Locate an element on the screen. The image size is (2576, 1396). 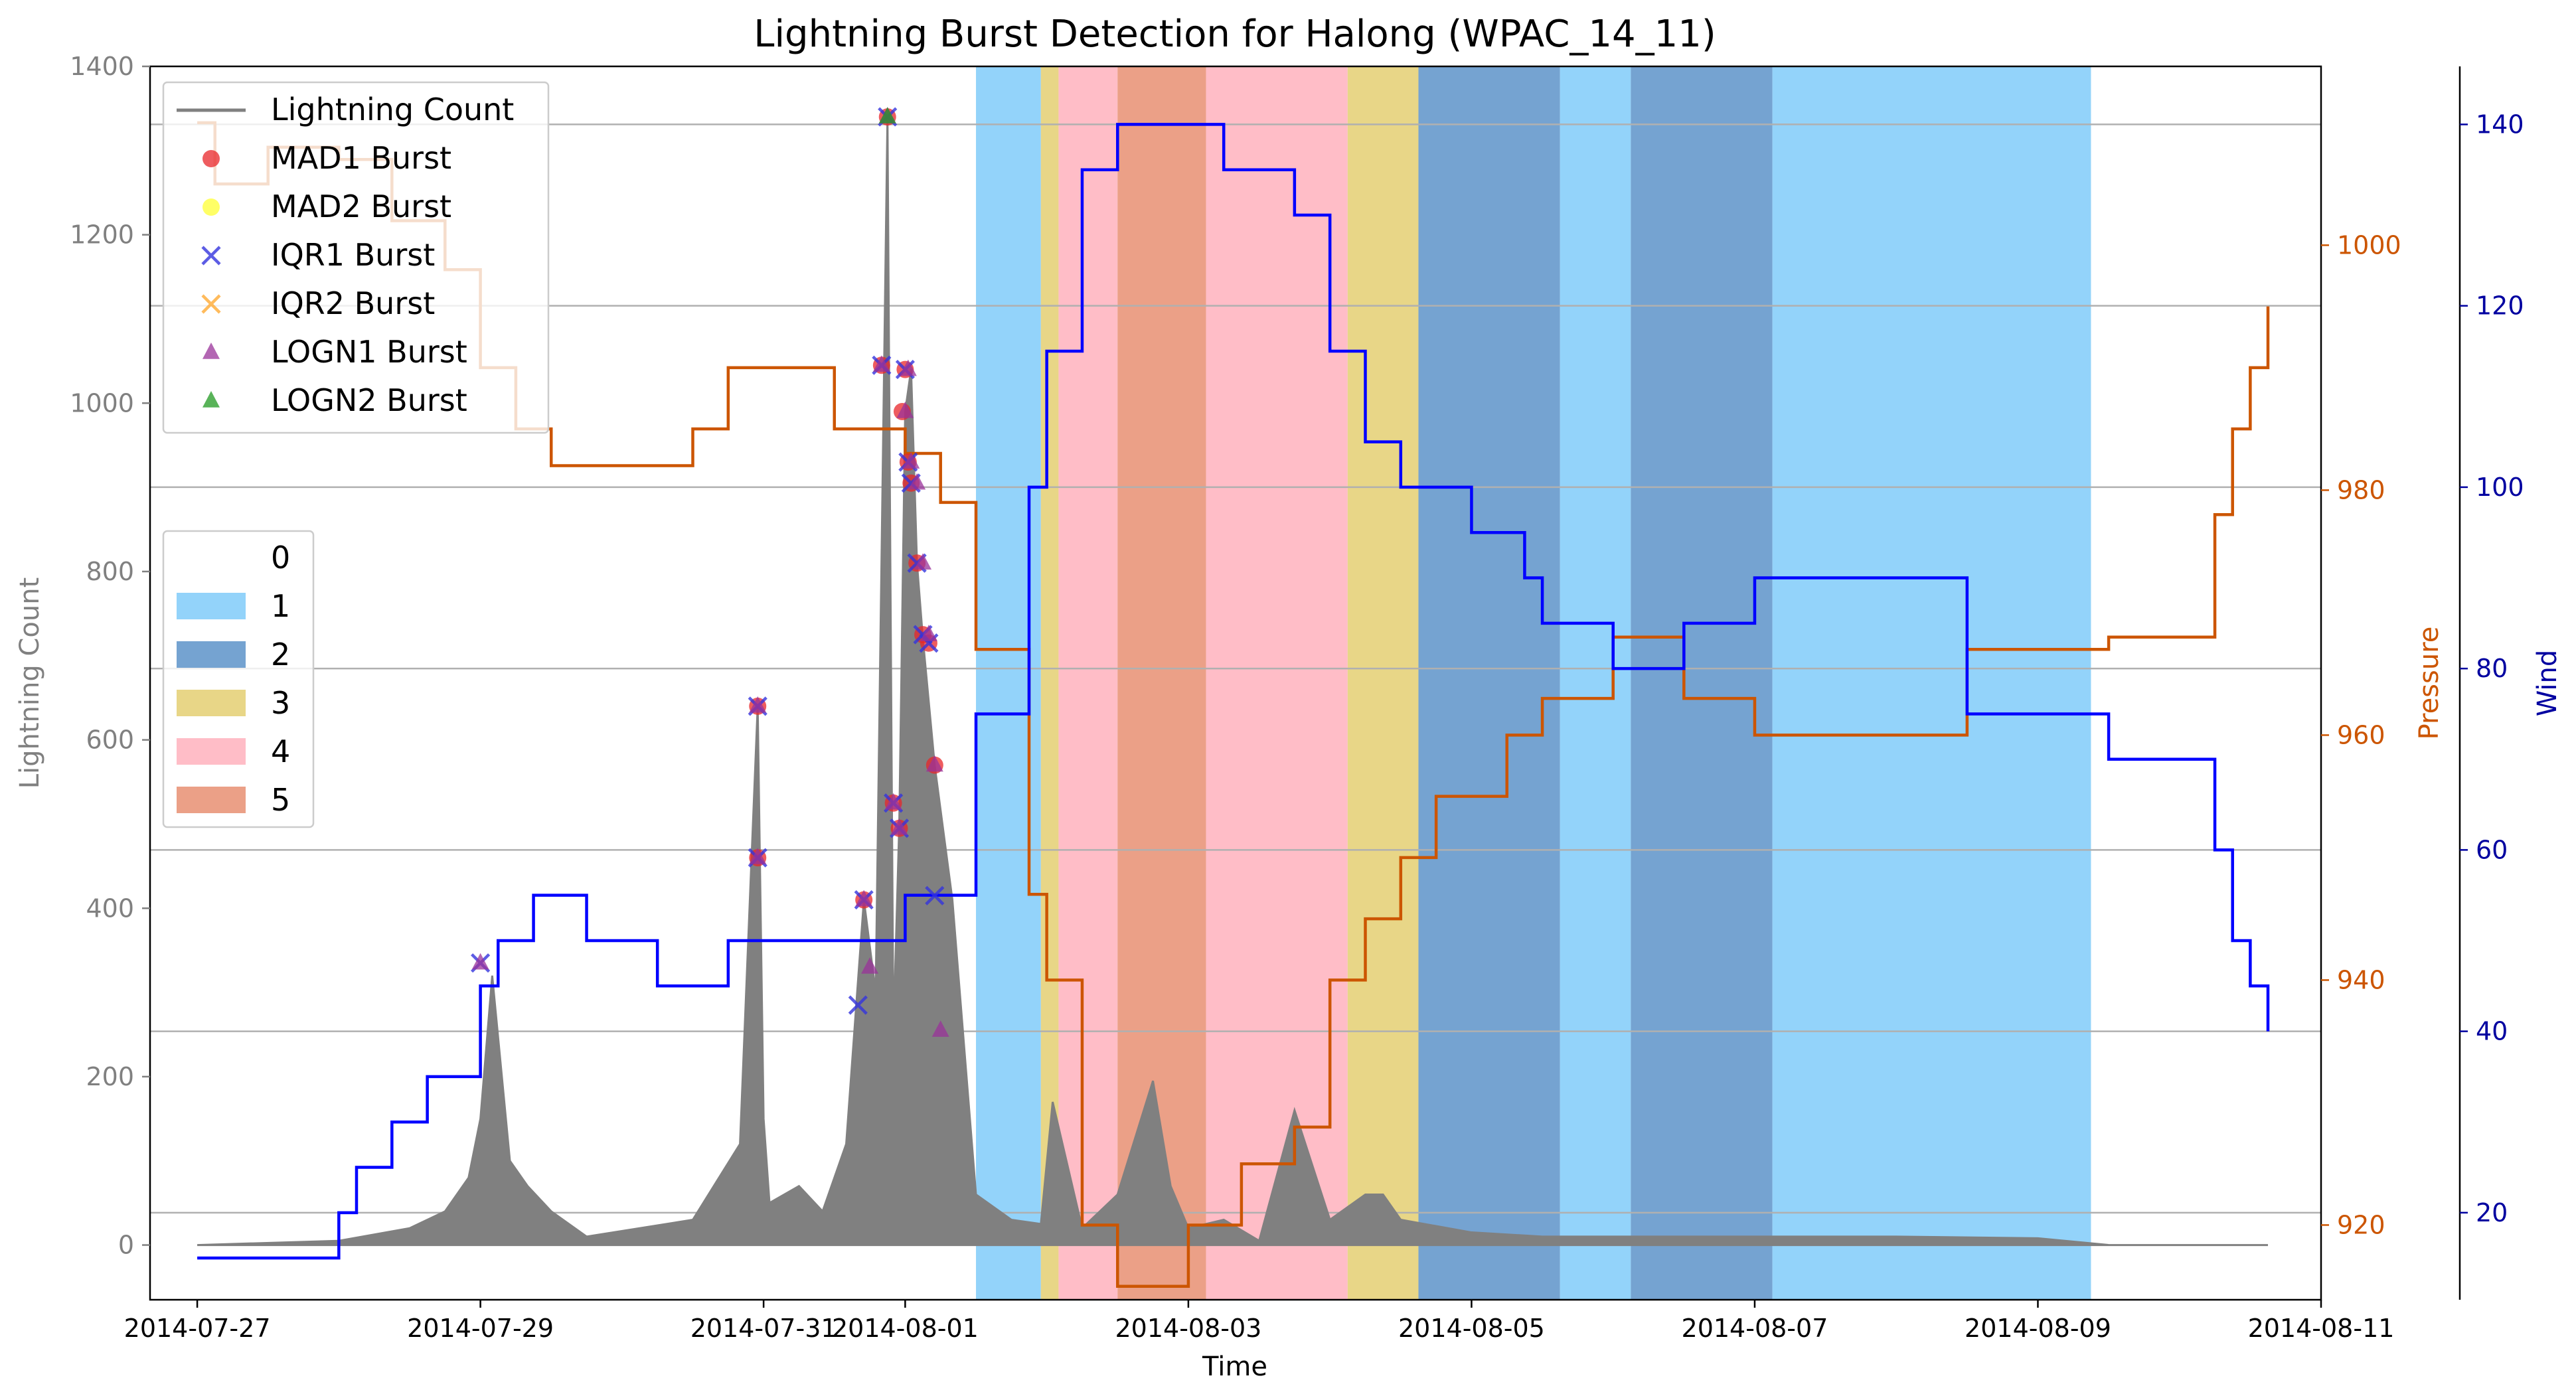
y-wind-tick-label: 60 is located at coordinates (2492, 849).